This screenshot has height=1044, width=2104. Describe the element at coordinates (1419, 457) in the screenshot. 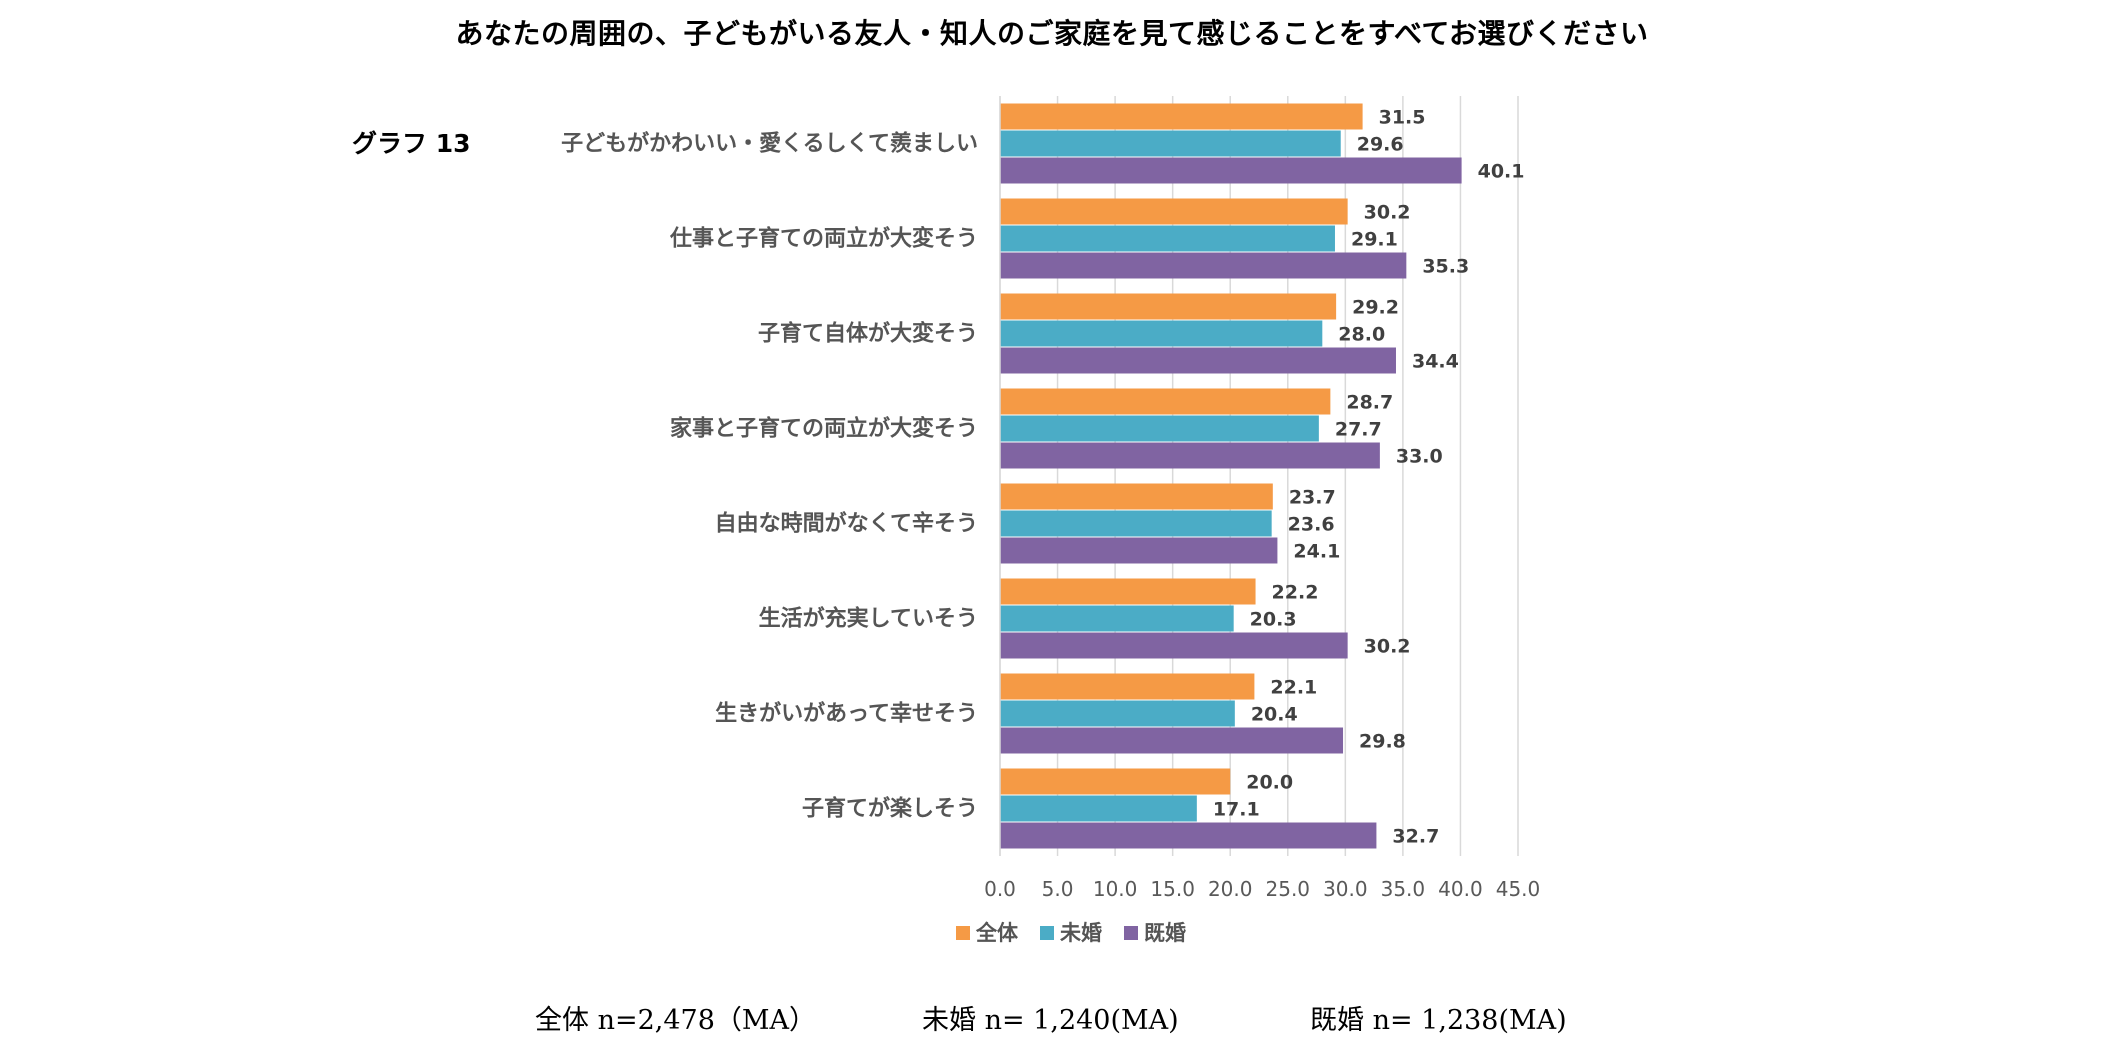

I see `value-label: 33.0` at that location.